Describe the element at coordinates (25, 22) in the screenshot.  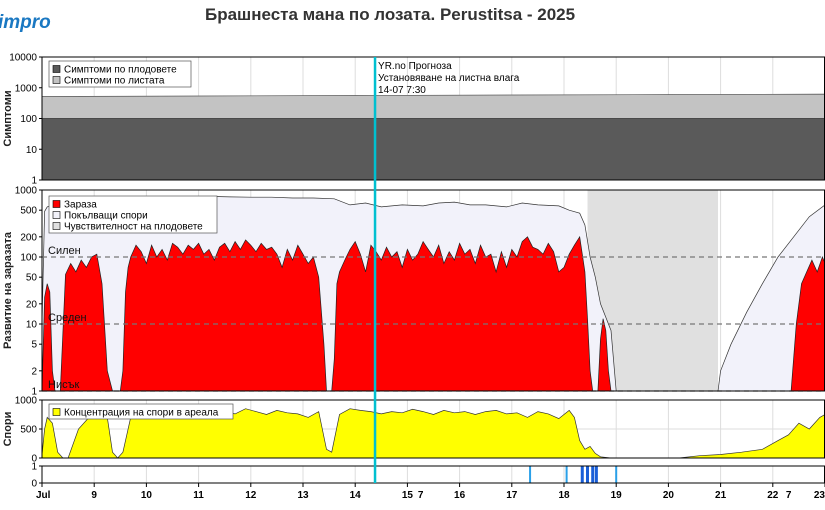
I see `logo-text: impro` at that location.